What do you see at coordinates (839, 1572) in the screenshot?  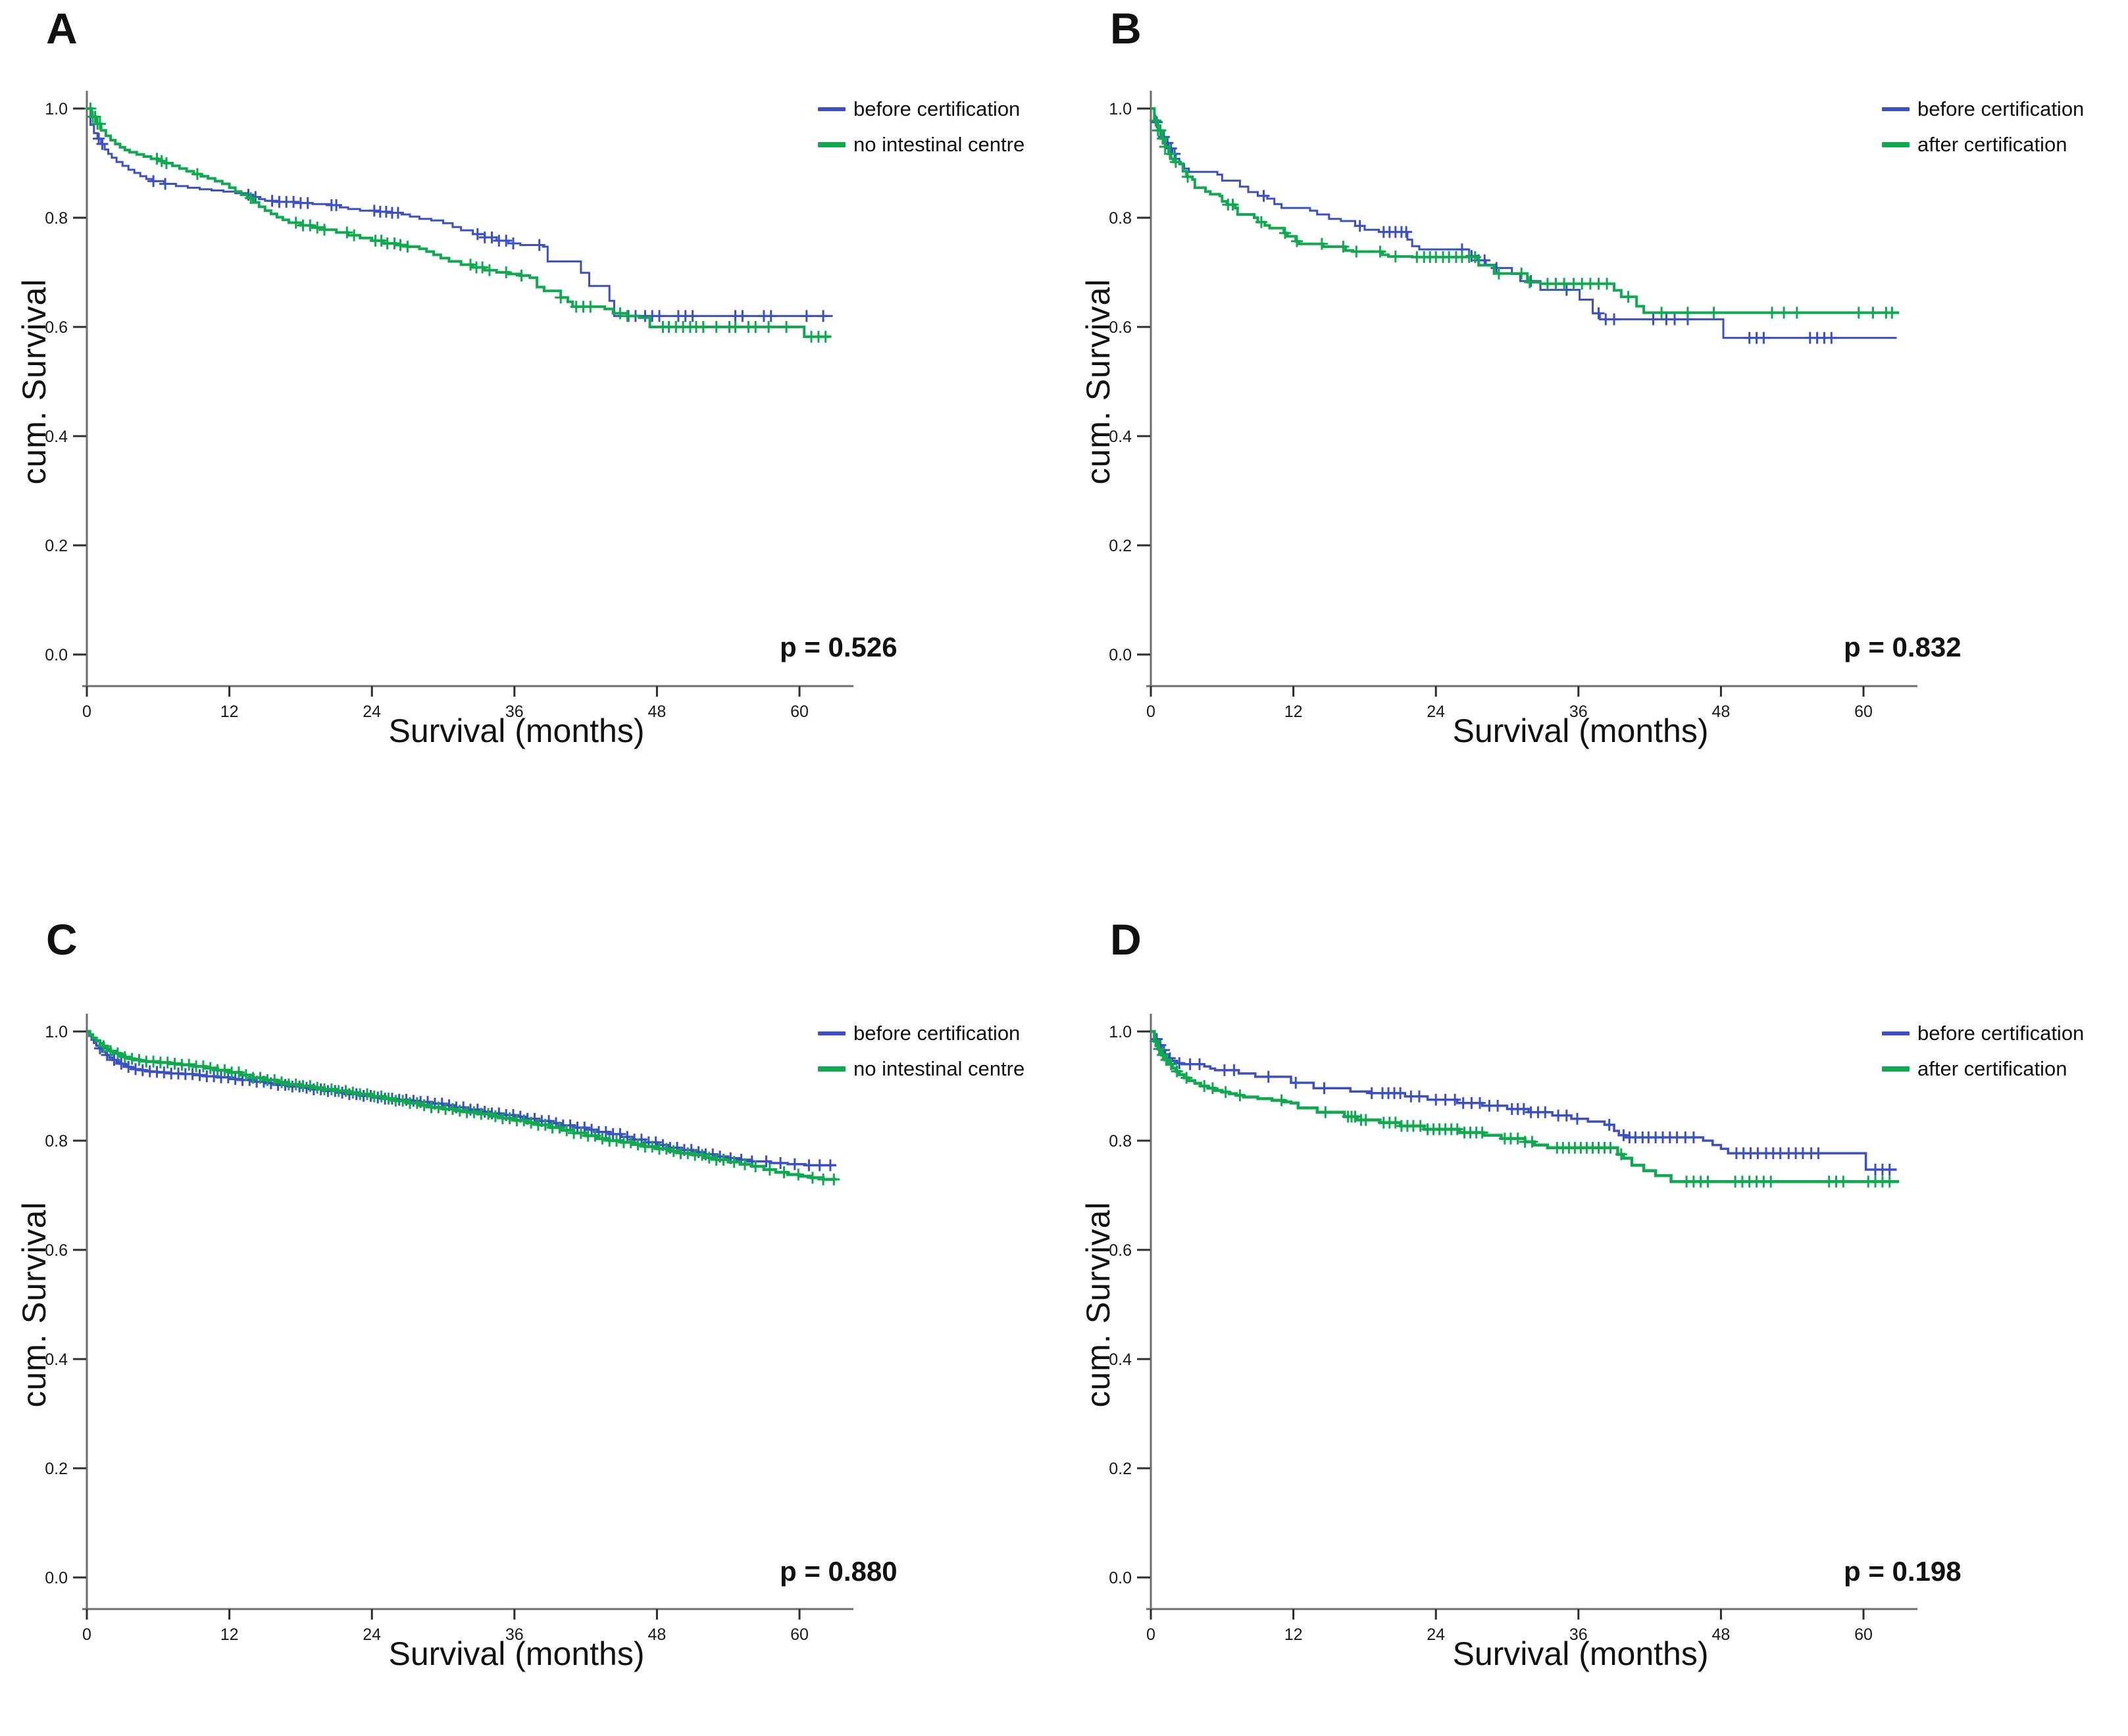 I see `p-value: p = 0.880` at bounding box center [839, 1572].